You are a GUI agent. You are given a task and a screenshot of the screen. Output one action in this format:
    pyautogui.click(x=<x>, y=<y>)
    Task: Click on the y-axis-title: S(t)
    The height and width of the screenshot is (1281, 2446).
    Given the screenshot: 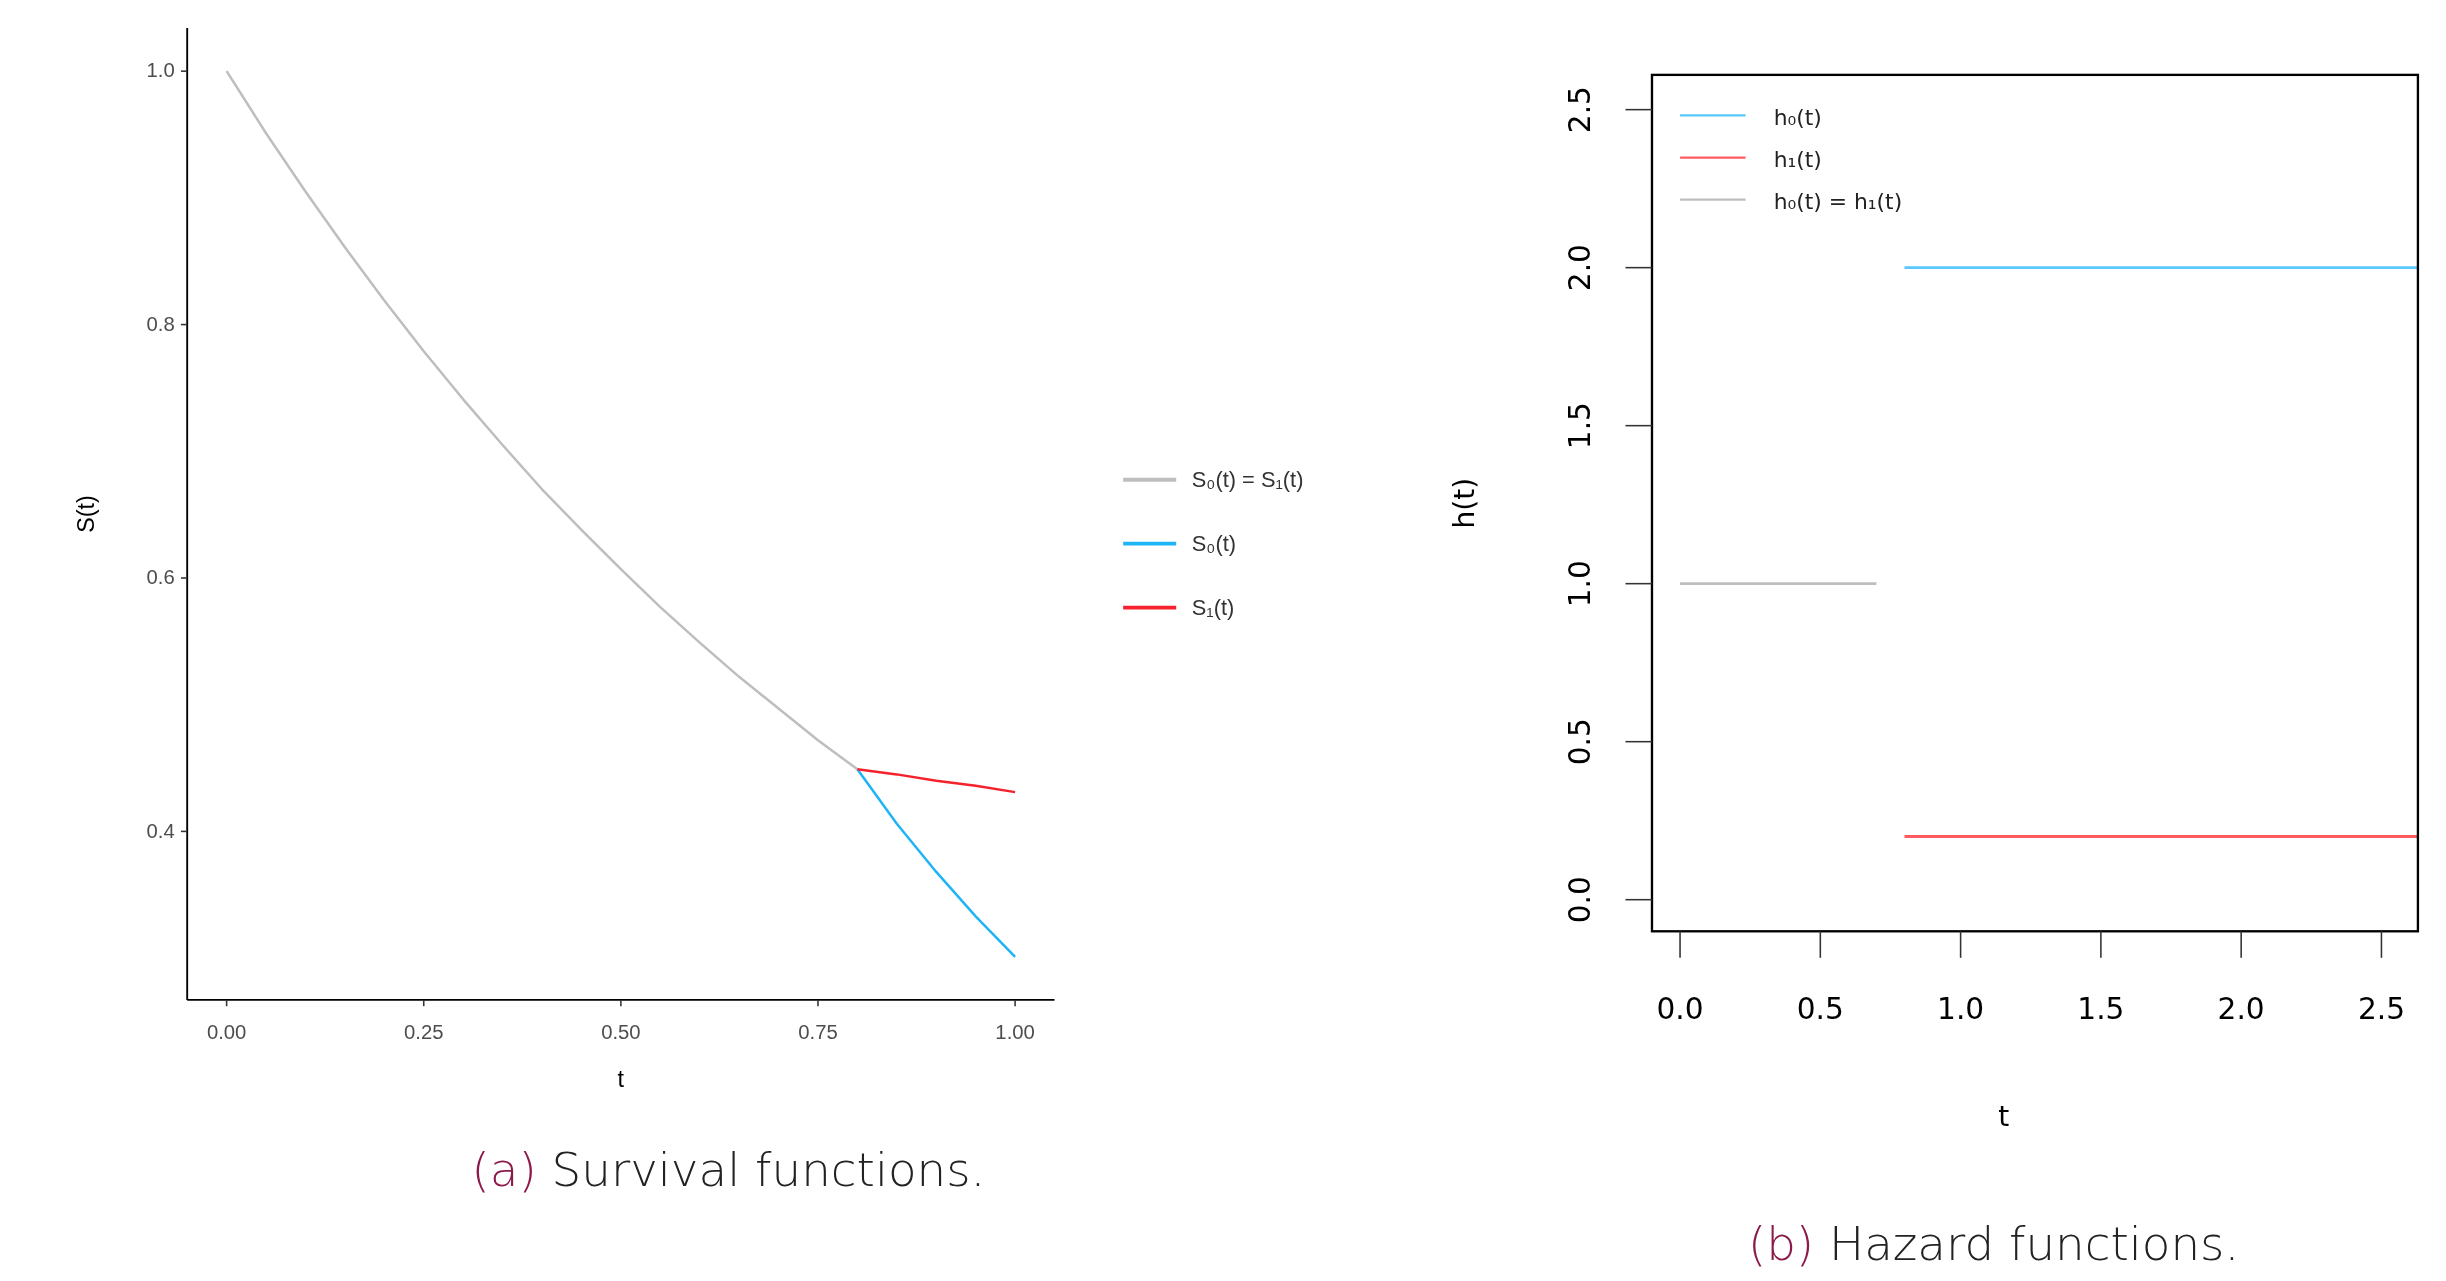 What is the action you would take?
    pyautogui.click(x=85, y=514)
    